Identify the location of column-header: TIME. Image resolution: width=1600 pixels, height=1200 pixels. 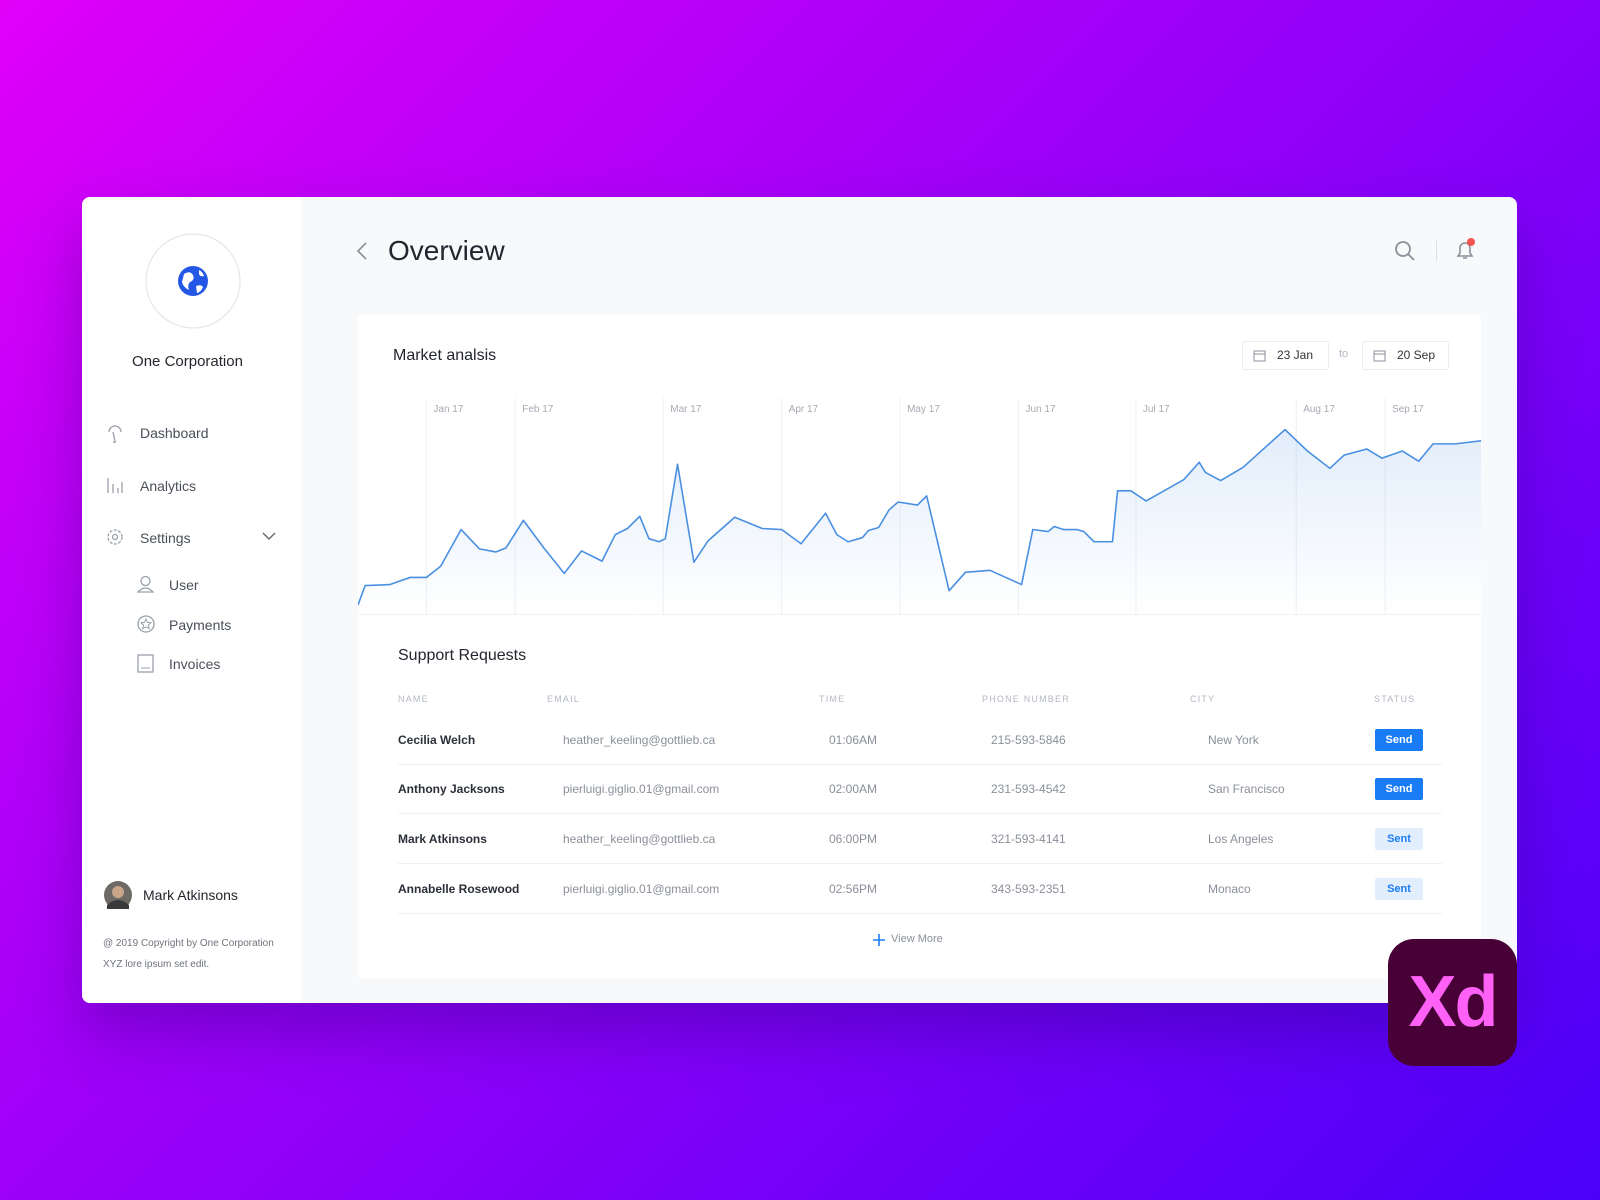
(832, 699).